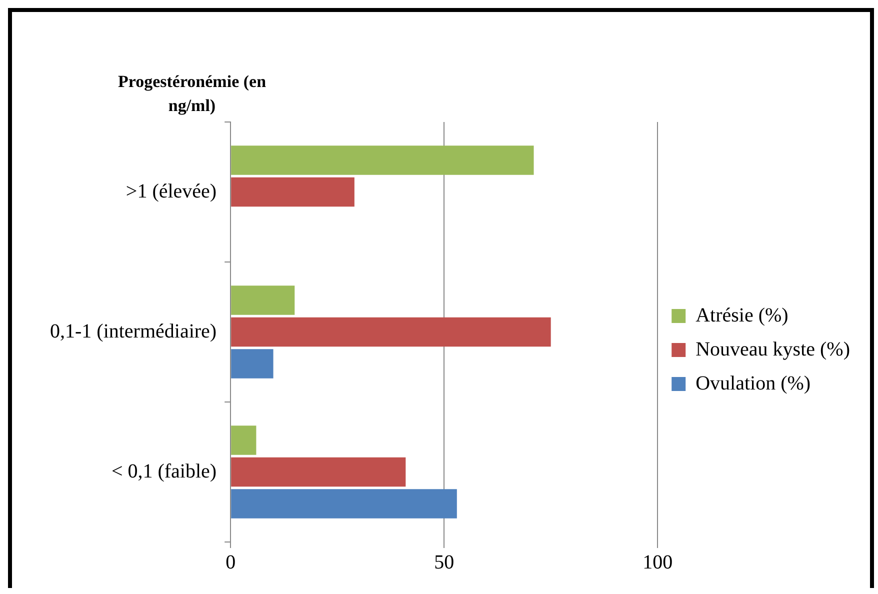 The image size is (878, 594). I want to click on y-tick-label: < 0,1 (faible), so click(164, 471).